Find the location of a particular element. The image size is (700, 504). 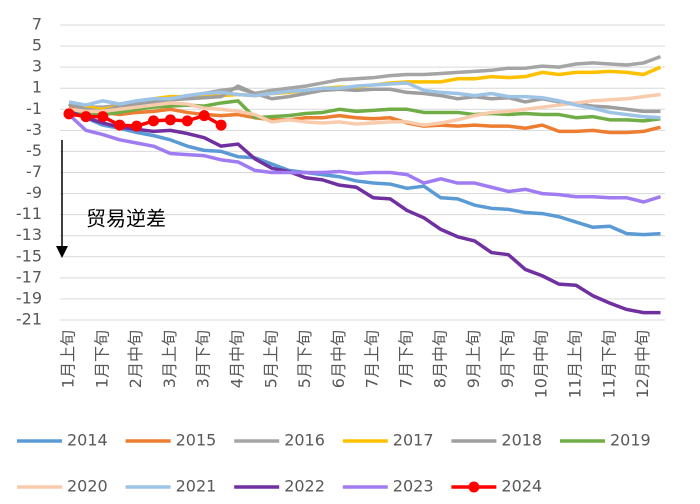

annotation: 贸易逆差 is located at coordinates (126, 219).